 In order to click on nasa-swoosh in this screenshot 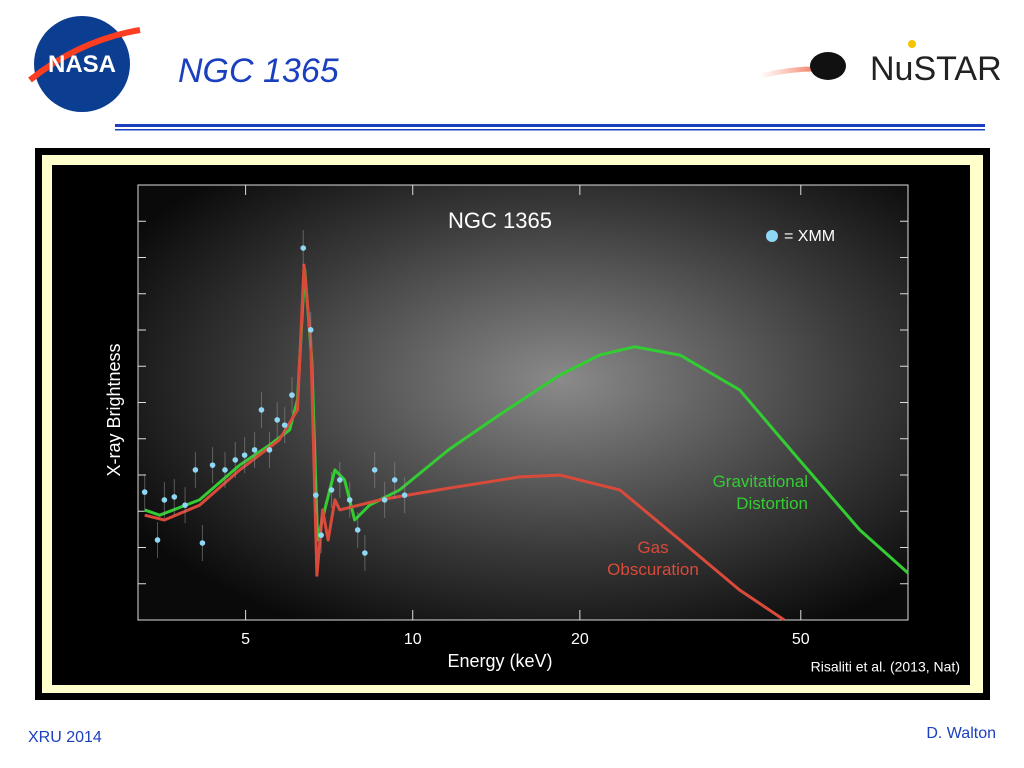, I will do `click(84, 55)`.